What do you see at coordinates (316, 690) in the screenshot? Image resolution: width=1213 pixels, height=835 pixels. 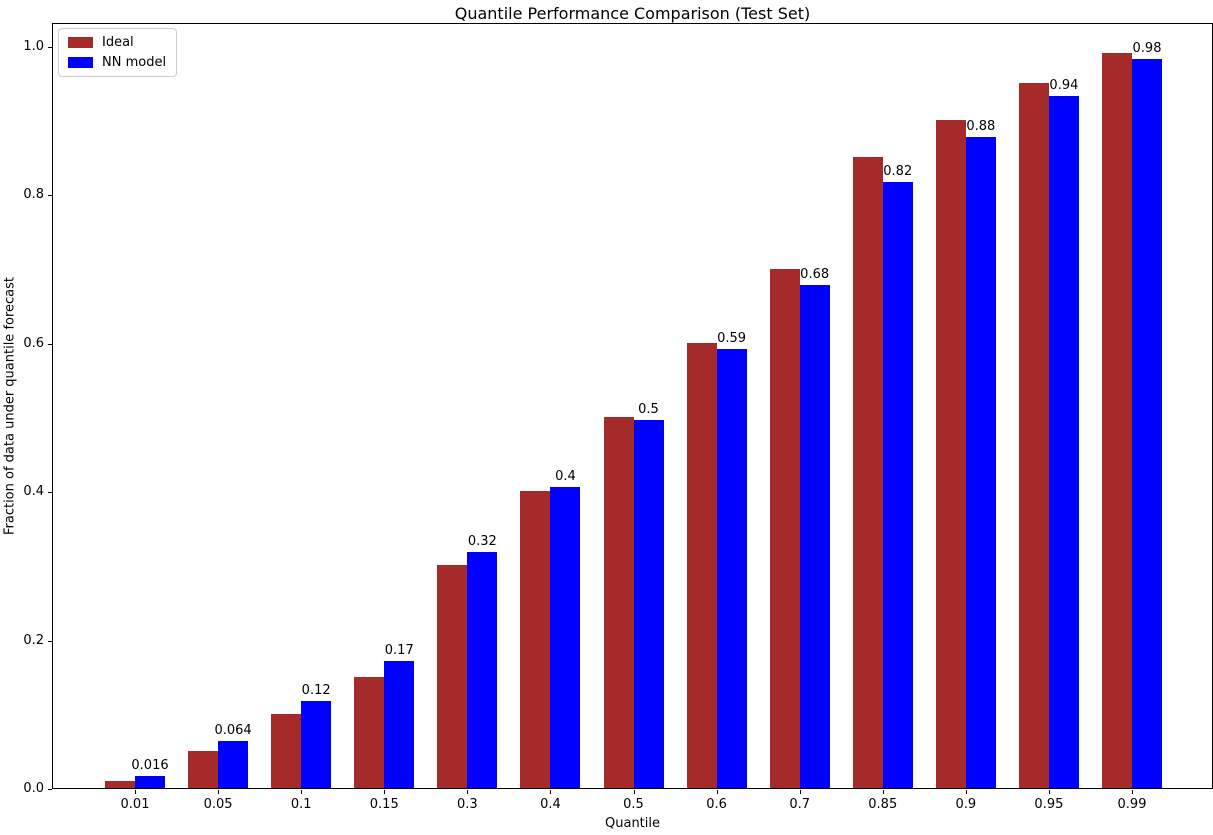 I see `bar-value-label: 0.12` at bounding box center [316, 690].